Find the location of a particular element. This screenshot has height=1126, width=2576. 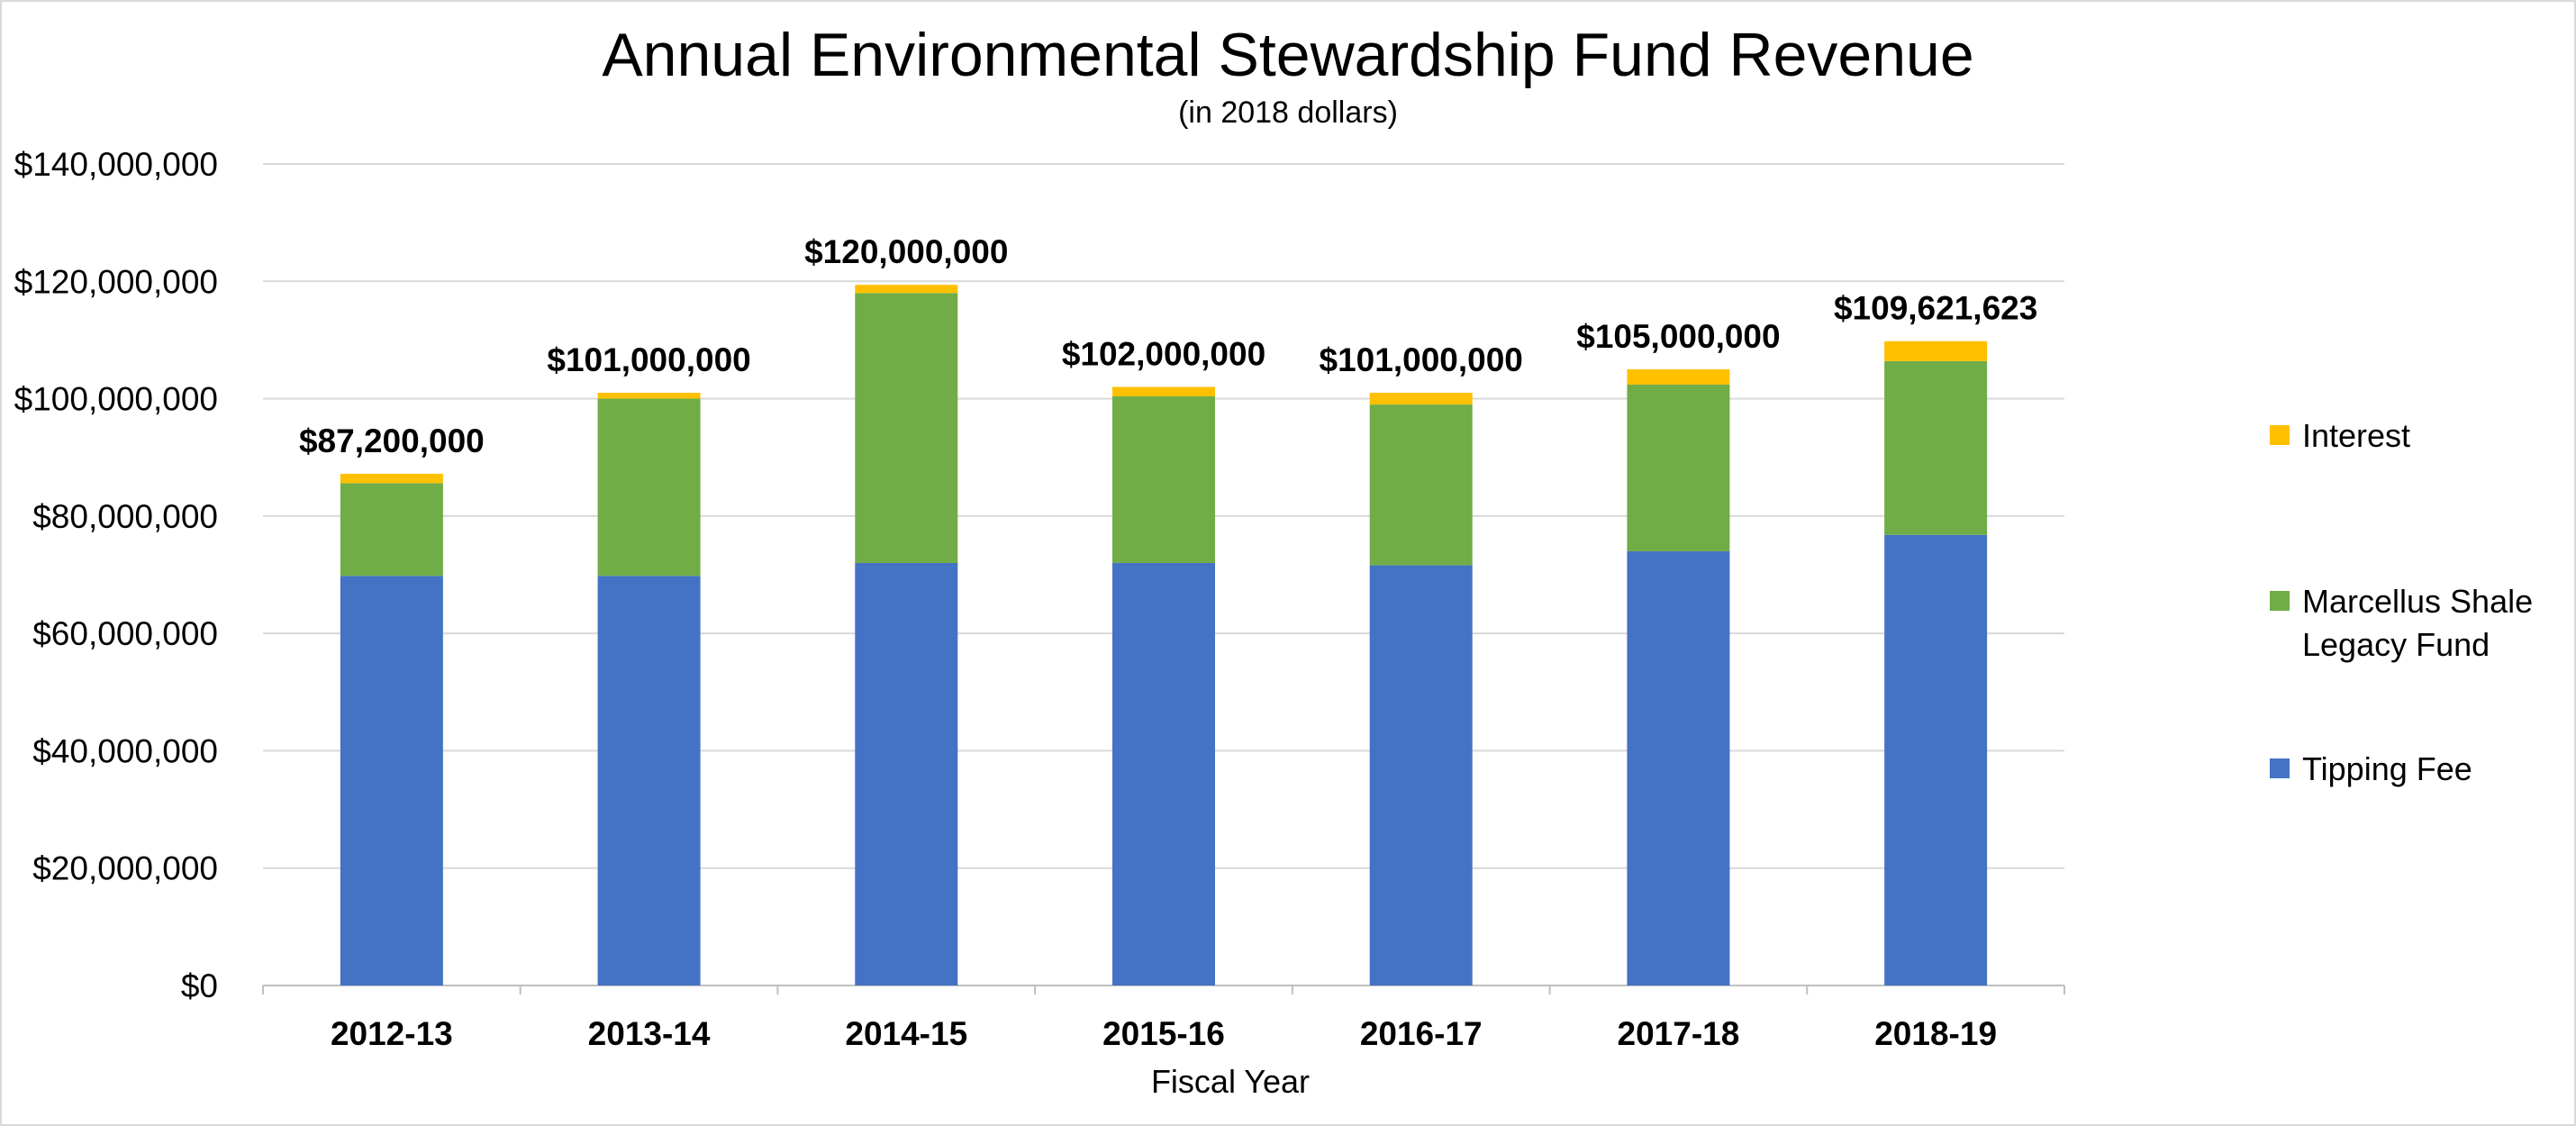

legend-item-marcellus-shale-legacy-fund: Marcellus Shale Legacy Fund is located at coordinates (2403, 623).